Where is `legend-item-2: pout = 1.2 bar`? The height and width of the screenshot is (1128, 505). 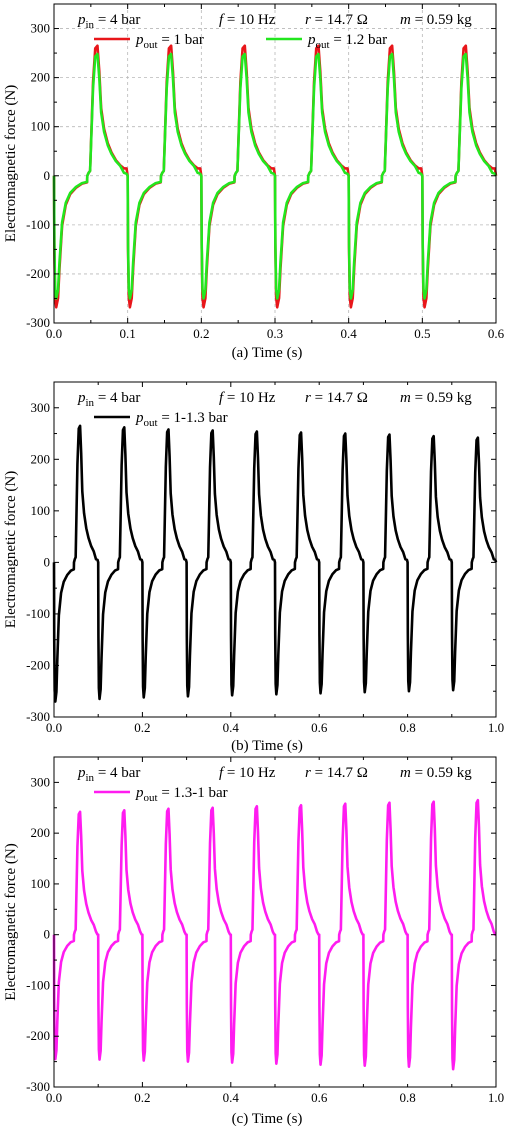 legend-item-2: pout = 1.2 bar is located at coordinates (326, 41).